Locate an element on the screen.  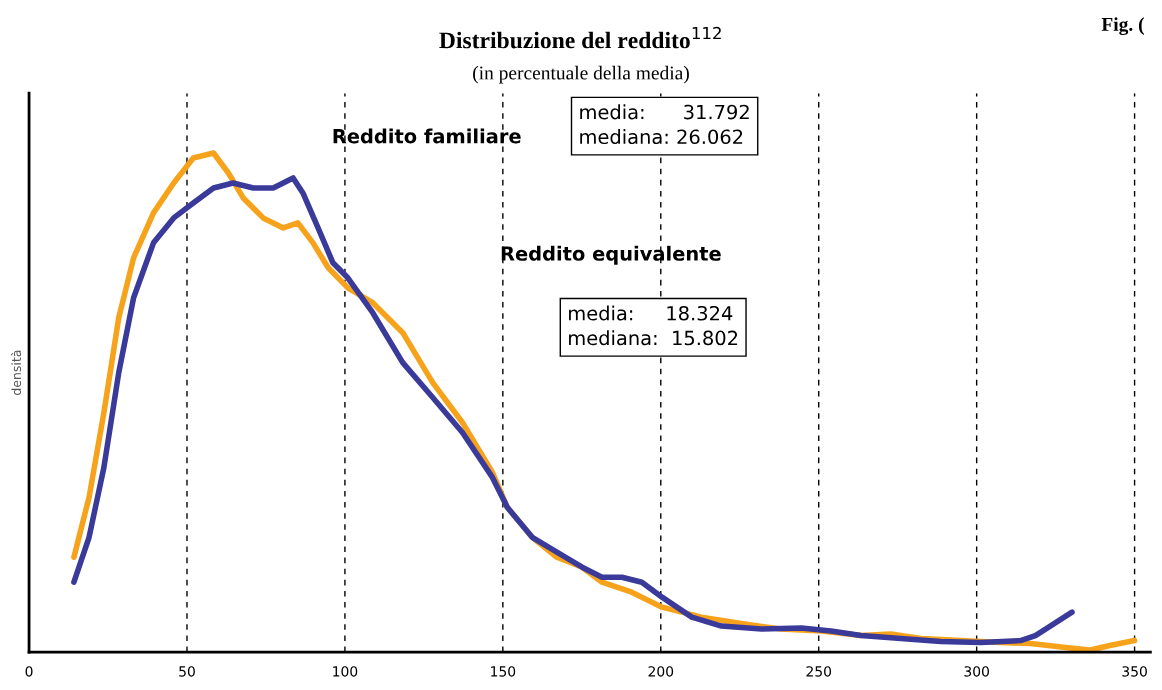
x-tick-label: 200 is located at coordinates (661, 671).